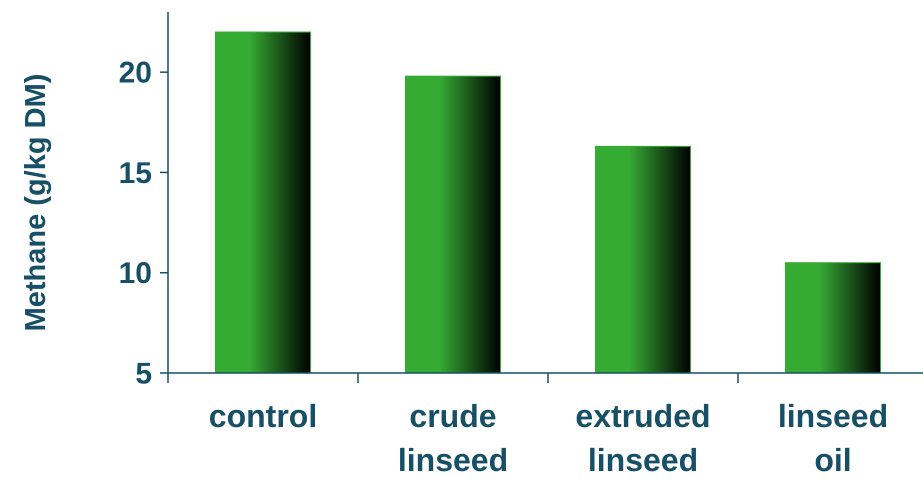  What do you see at coordinates (263, 416) in the screenshot?
I see `x-tick-label: control` at bounding box center [263, 416].